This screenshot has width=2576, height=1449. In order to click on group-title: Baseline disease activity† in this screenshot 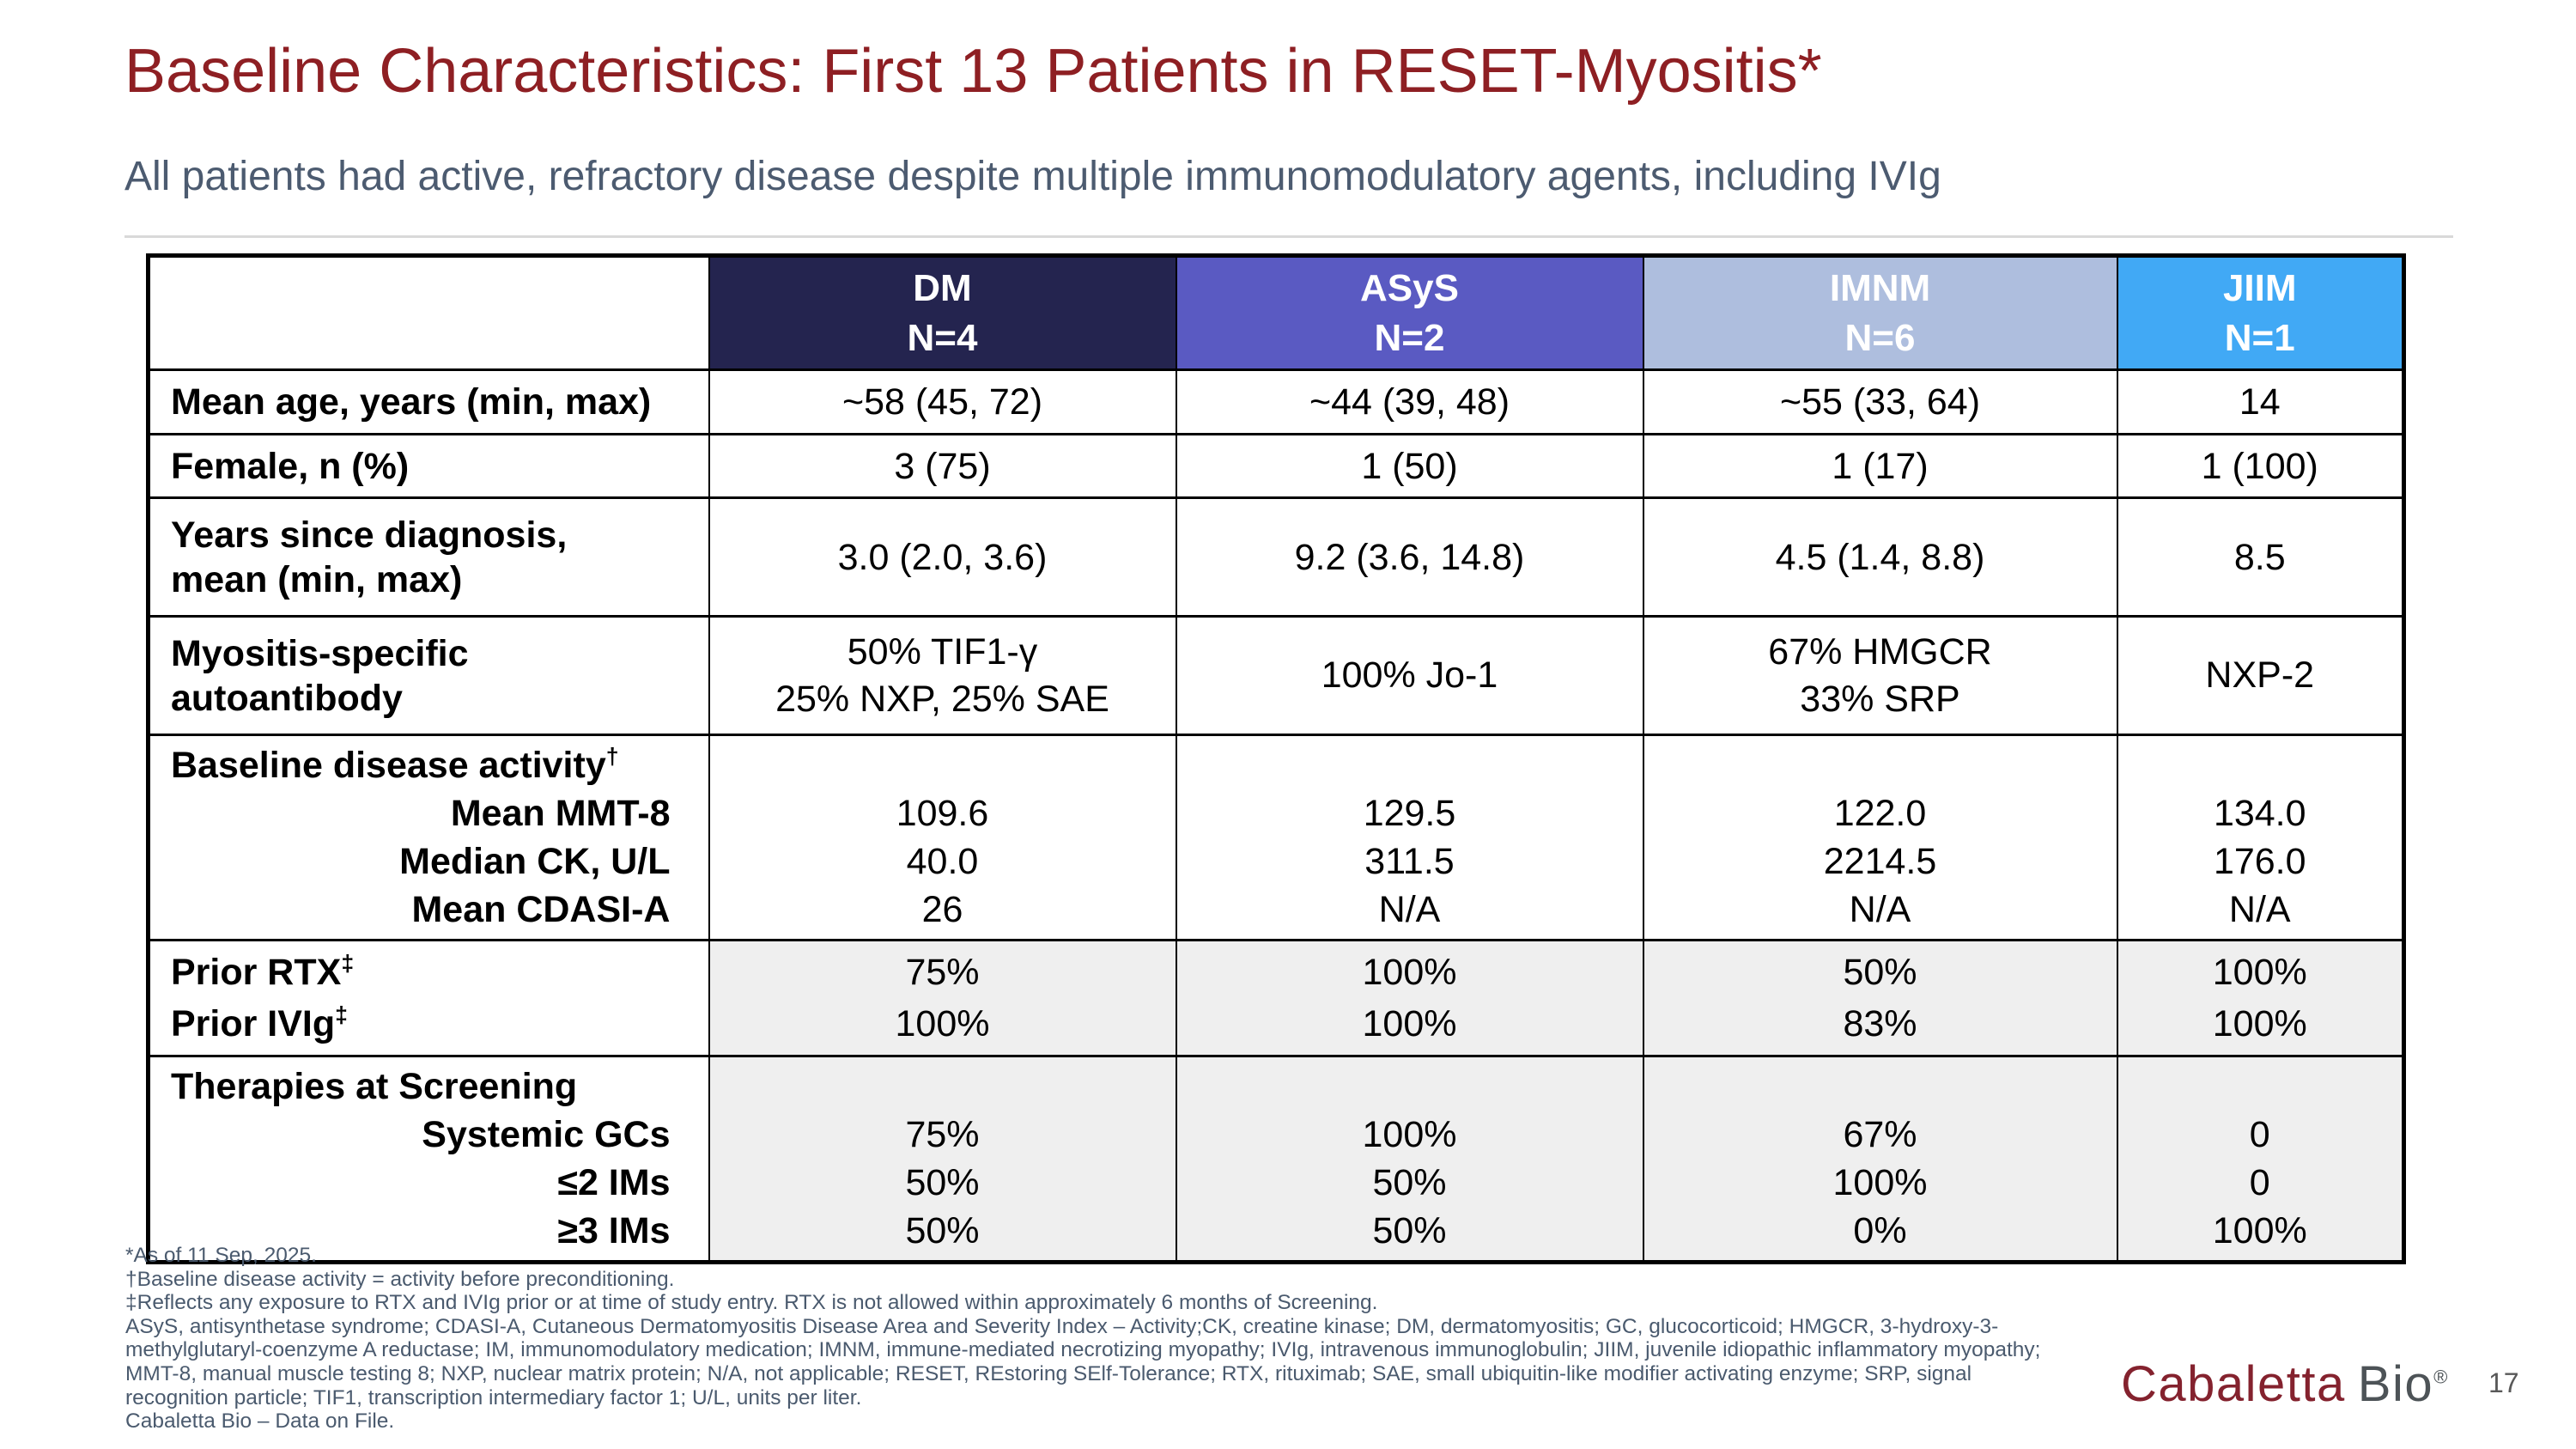, I will do `click(395, 764)`.